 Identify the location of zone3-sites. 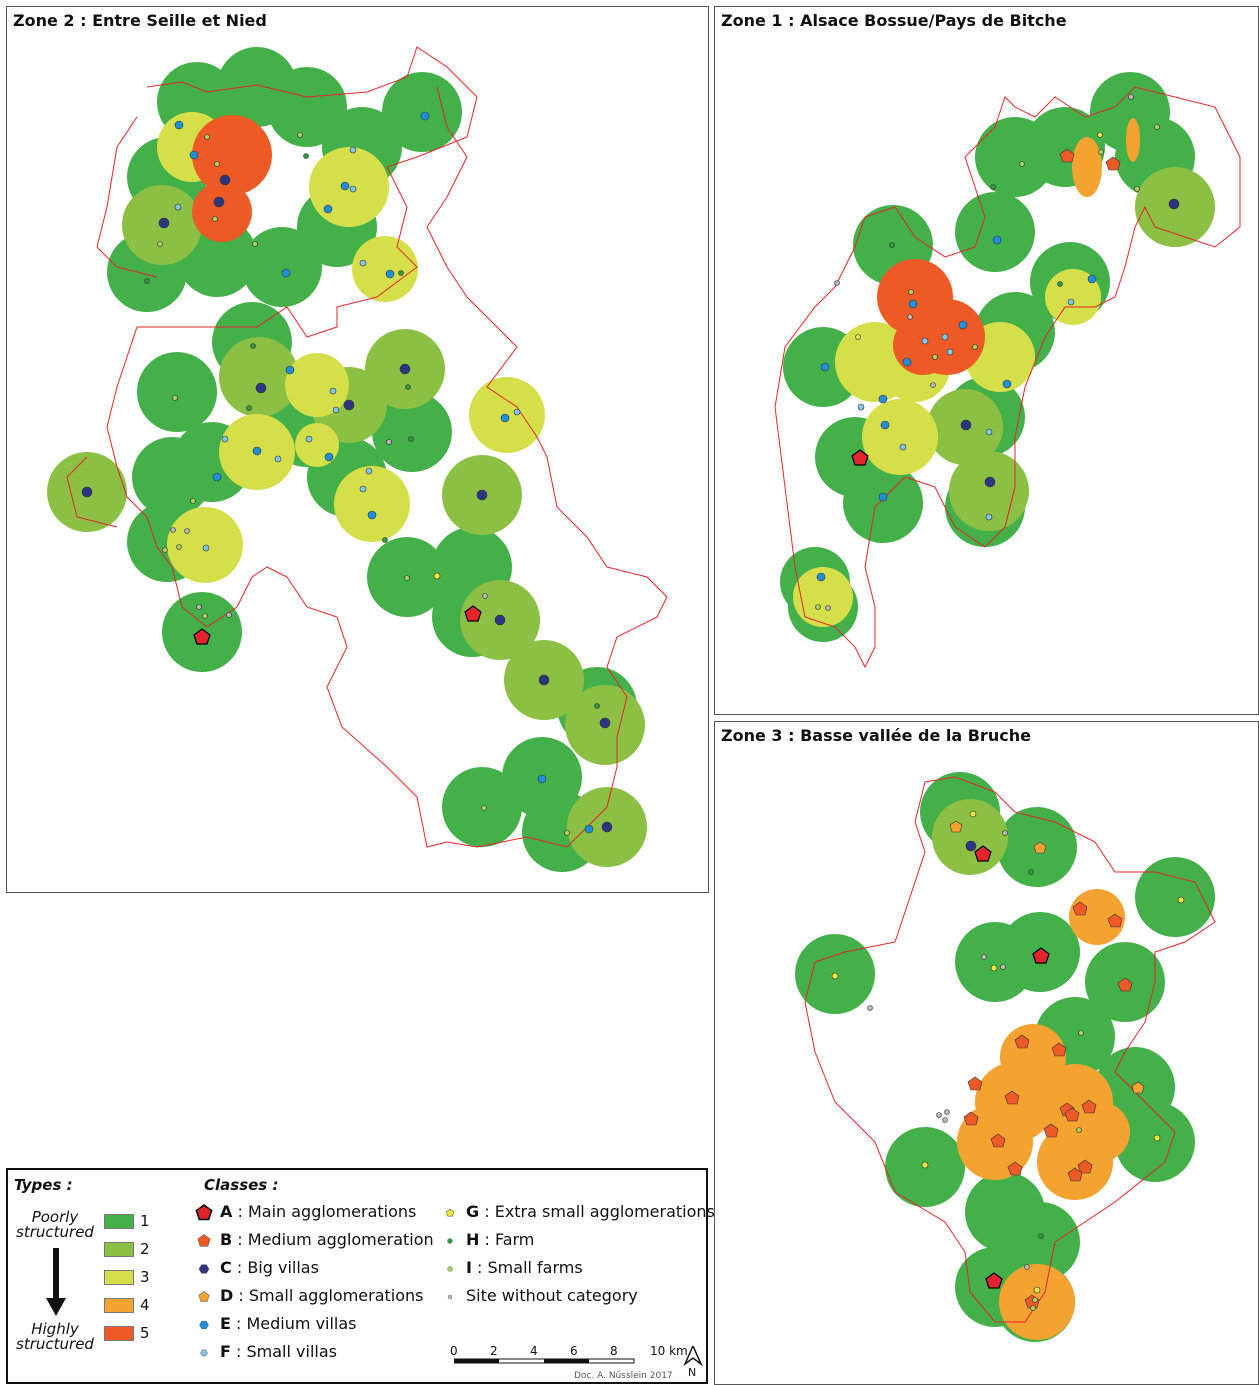
(1008, 1060).